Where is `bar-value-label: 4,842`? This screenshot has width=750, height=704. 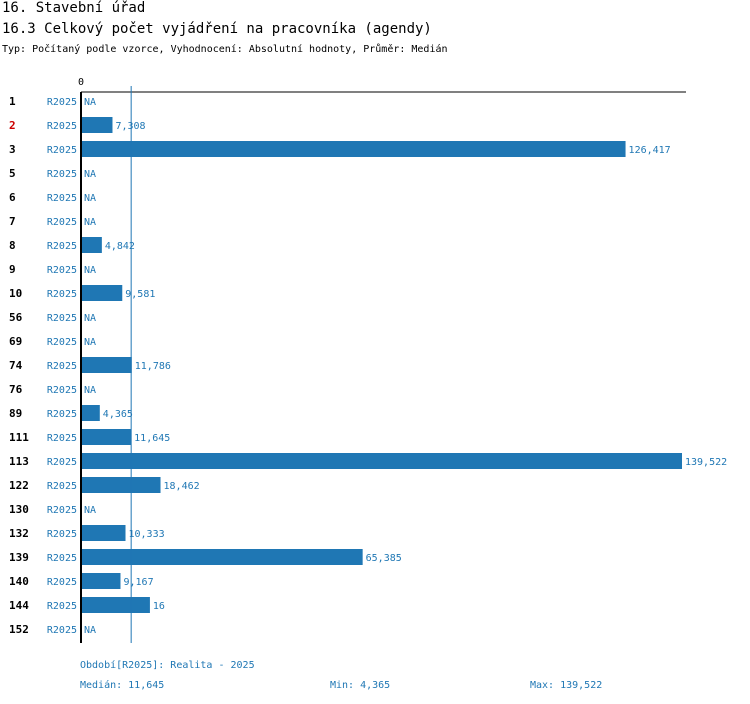
bar-value-label: 4,842 is located at coordinates (120, 246).